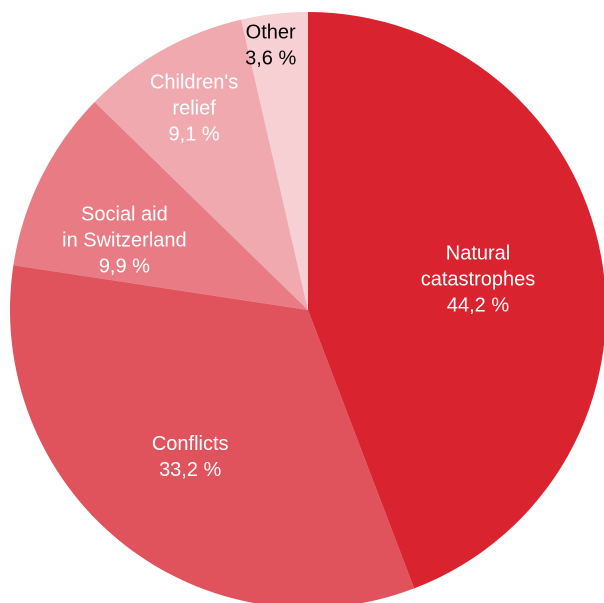 The height and width of the screenshot is (603, 604). Describe the element at coordinates (194, 134) in the screenshot. I see `slice-value-text: 9,1 %` at that location.